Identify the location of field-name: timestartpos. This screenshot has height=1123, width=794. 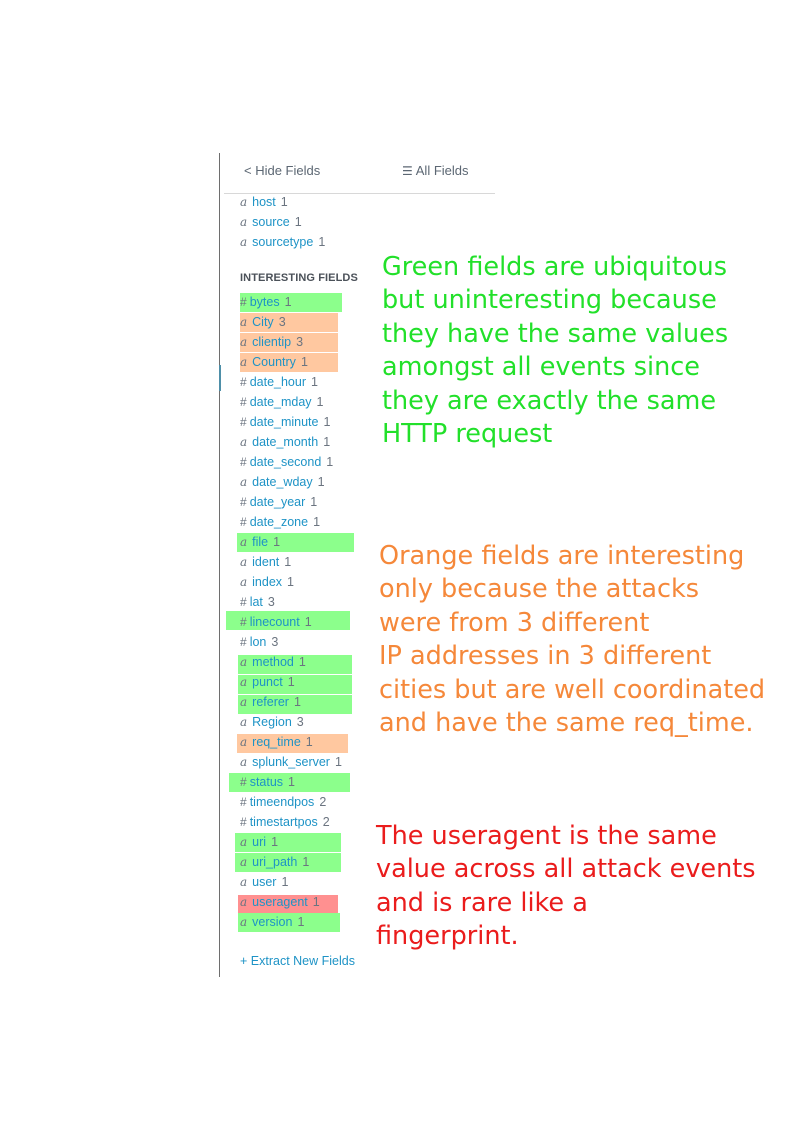
(283, 822).